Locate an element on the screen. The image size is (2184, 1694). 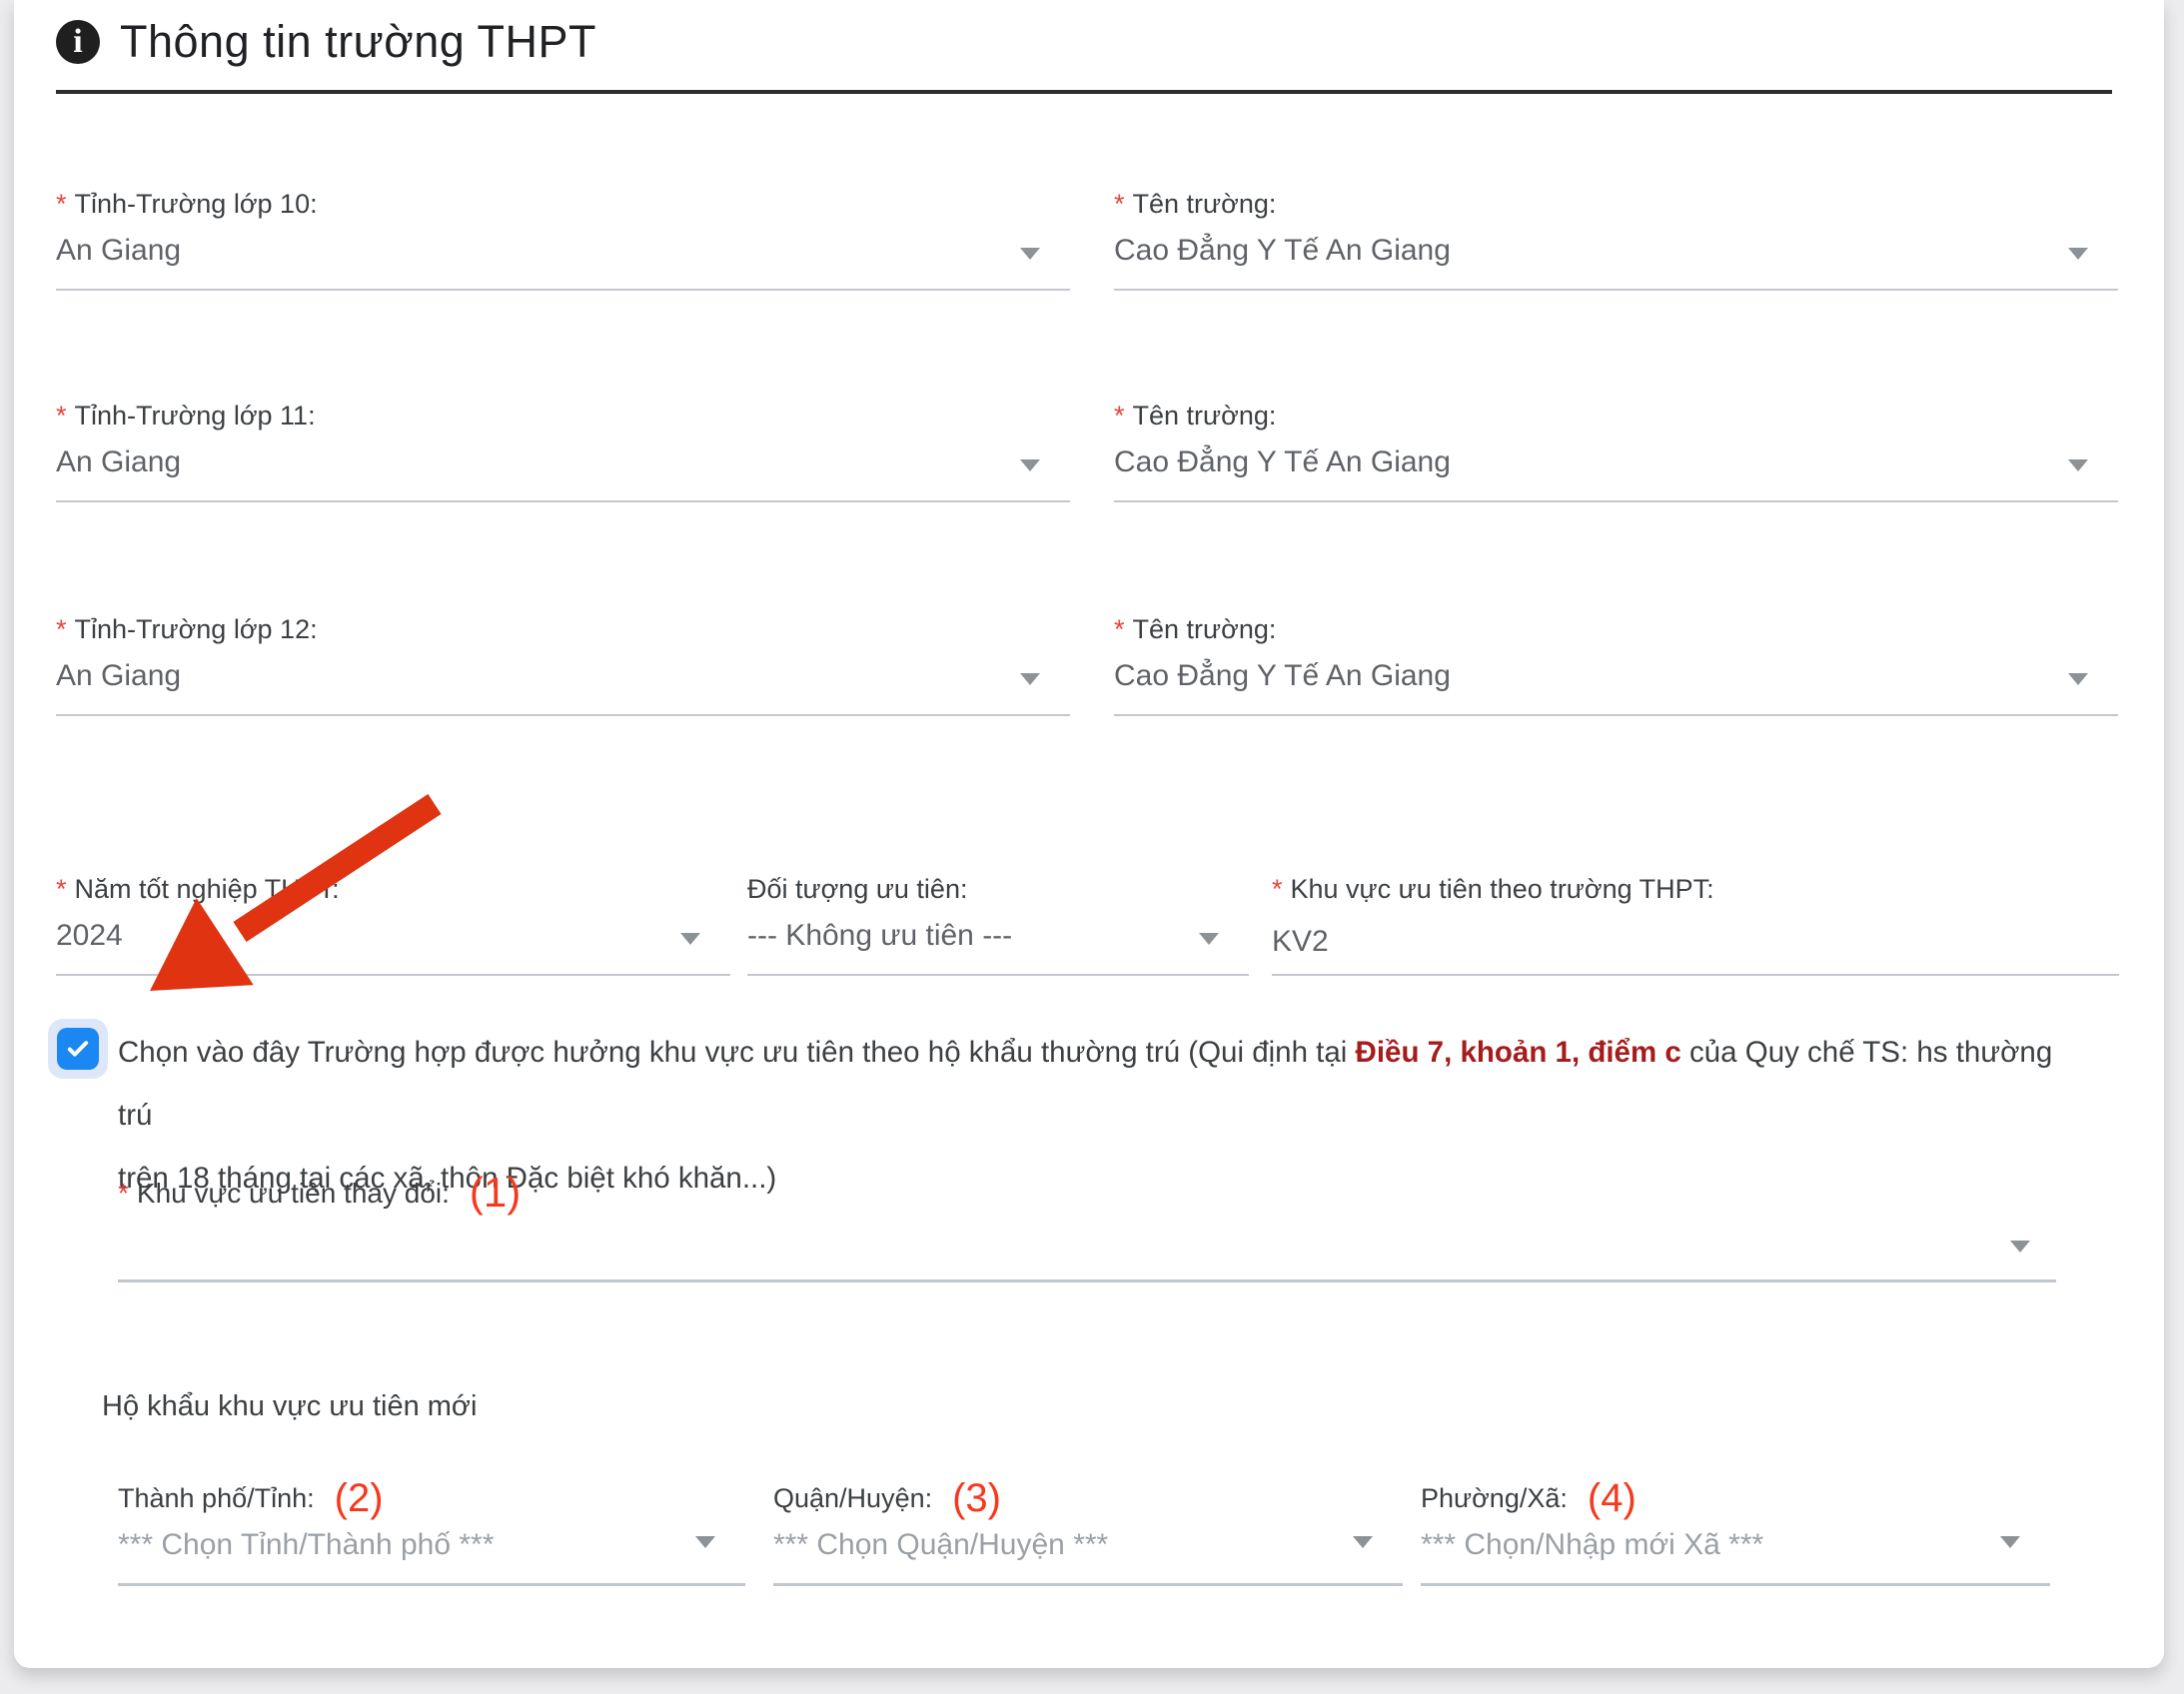
check-icon is located at coordinates (78, 1049).